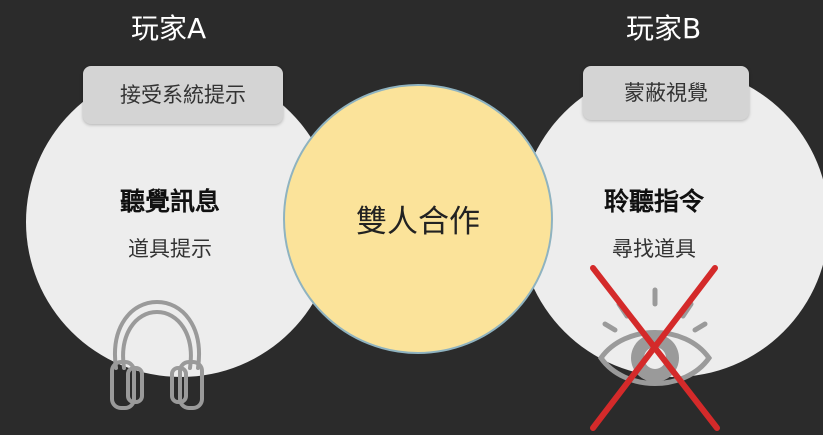 This screenshot has width=823, height=435. What do you see at coordinates (418, 222) in the screenshot?
I see `center-text: 雙人合作` at bounding box center [418, 222].